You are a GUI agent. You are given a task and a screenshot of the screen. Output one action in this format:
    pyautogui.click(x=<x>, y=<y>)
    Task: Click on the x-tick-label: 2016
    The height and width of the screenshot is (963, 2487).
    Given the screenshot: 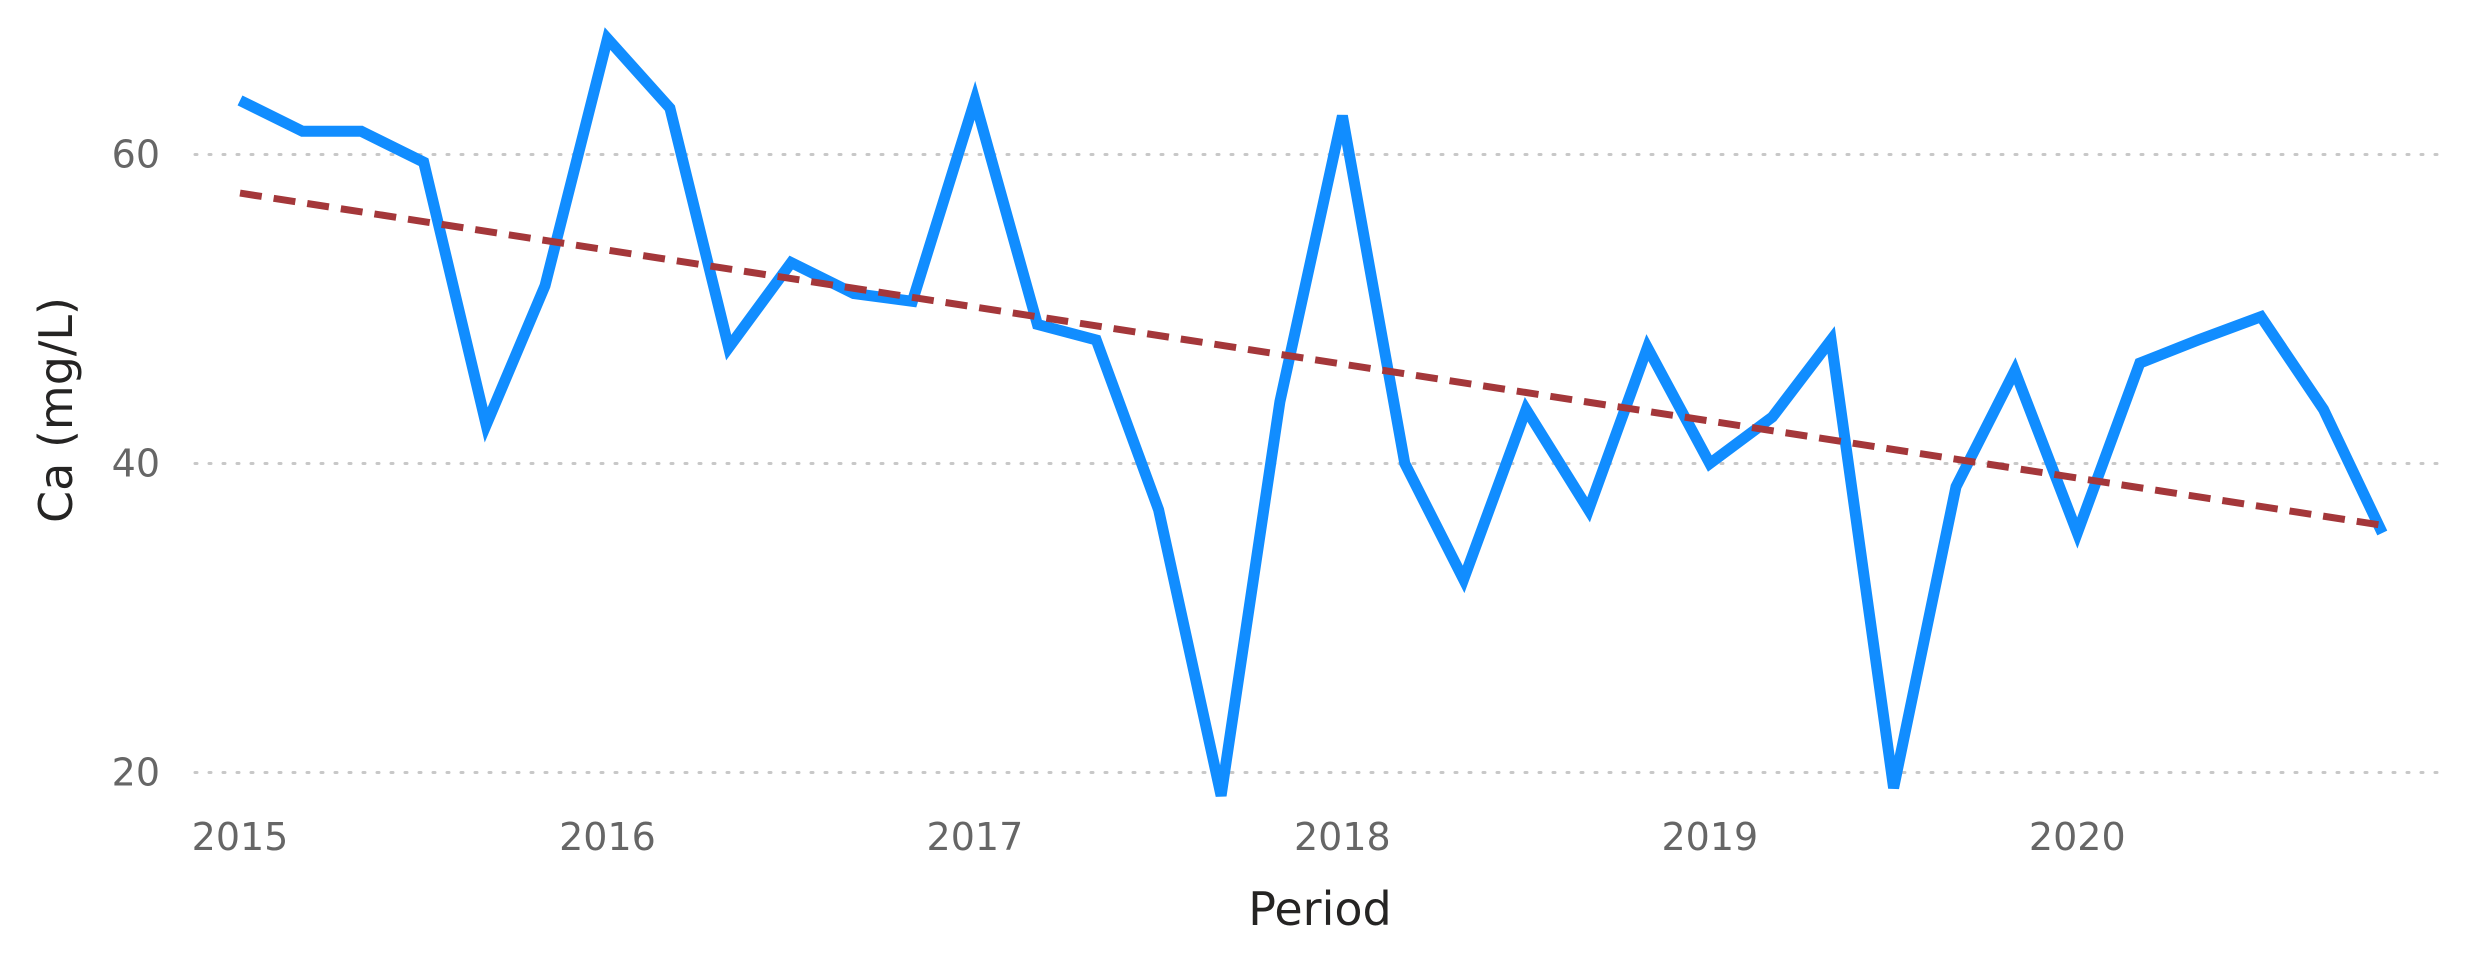 What is the action you would take?
    pyautogui.click(x=607, y=837)
    